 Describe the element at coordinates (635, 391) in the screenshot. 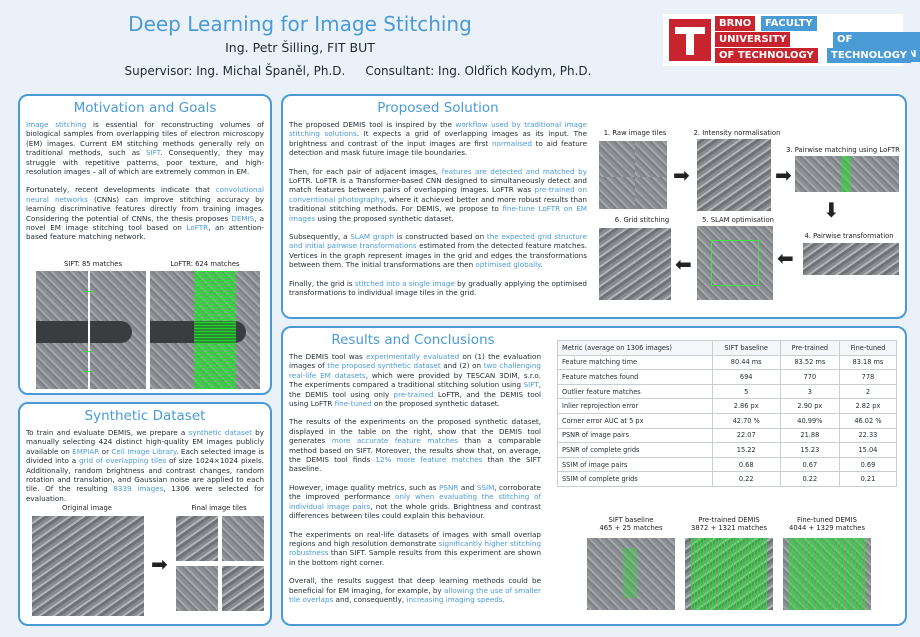

I see `table-cell: Outlier feature matches` at that location.